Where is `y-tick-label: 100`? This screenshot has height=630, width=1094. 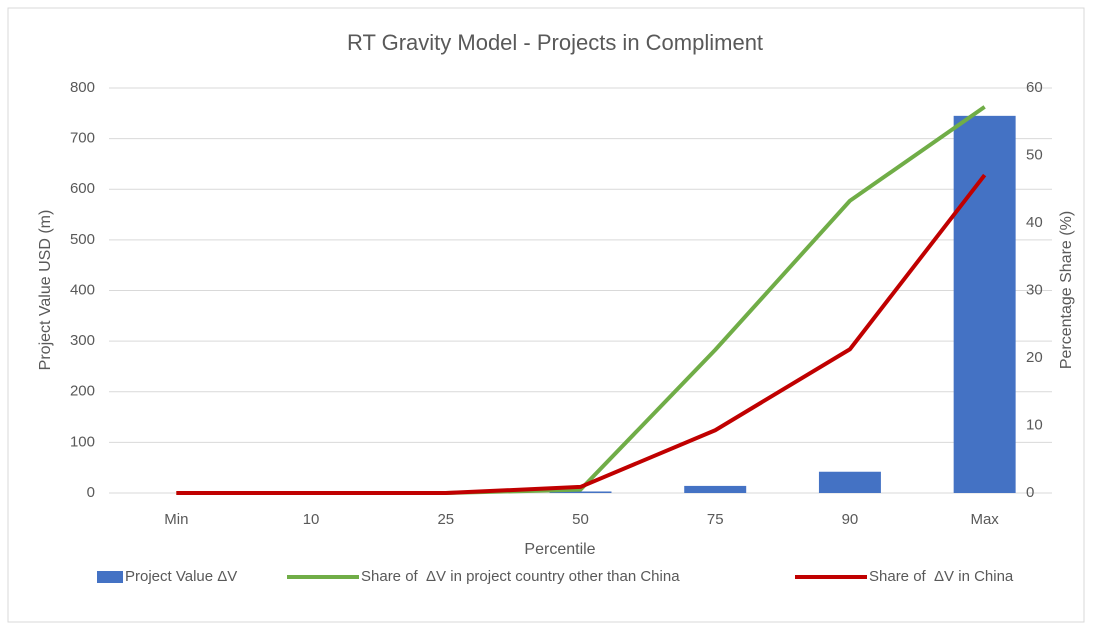 y-tick-label: 100 is located at coordinates (82, 441).